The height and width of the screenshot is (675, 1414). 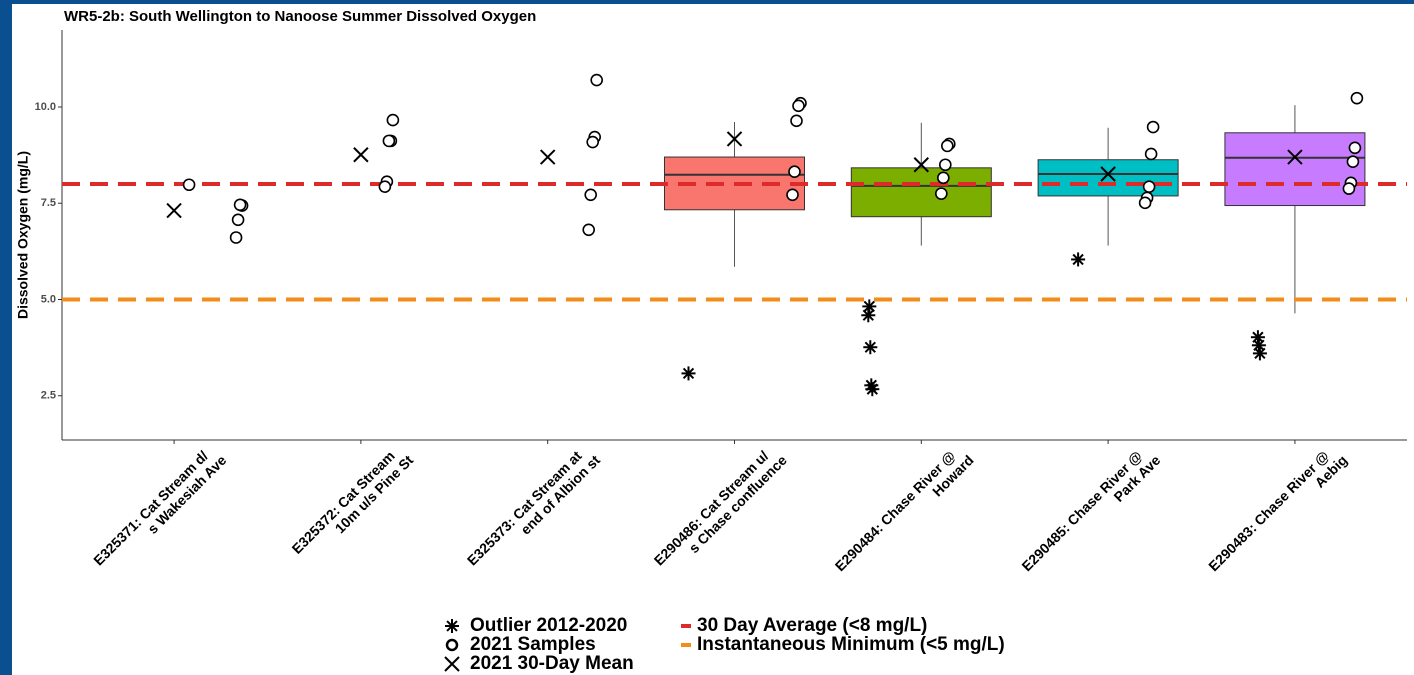 I want to click on legend-label: Outlier 2012-2020, so click(x=548, y=625).